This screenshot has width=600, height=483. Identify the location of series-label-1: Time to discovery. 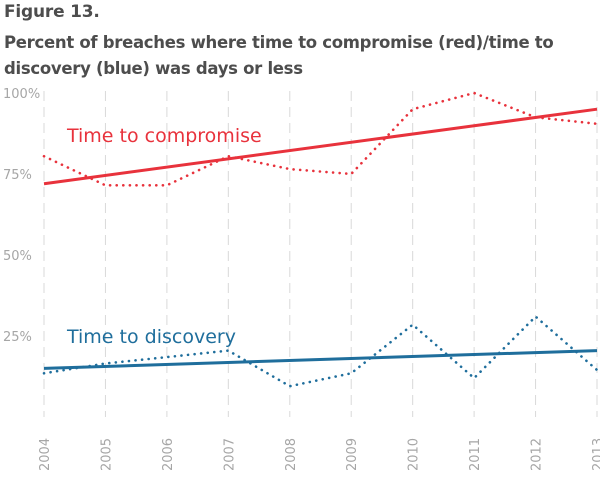
(151, 337).